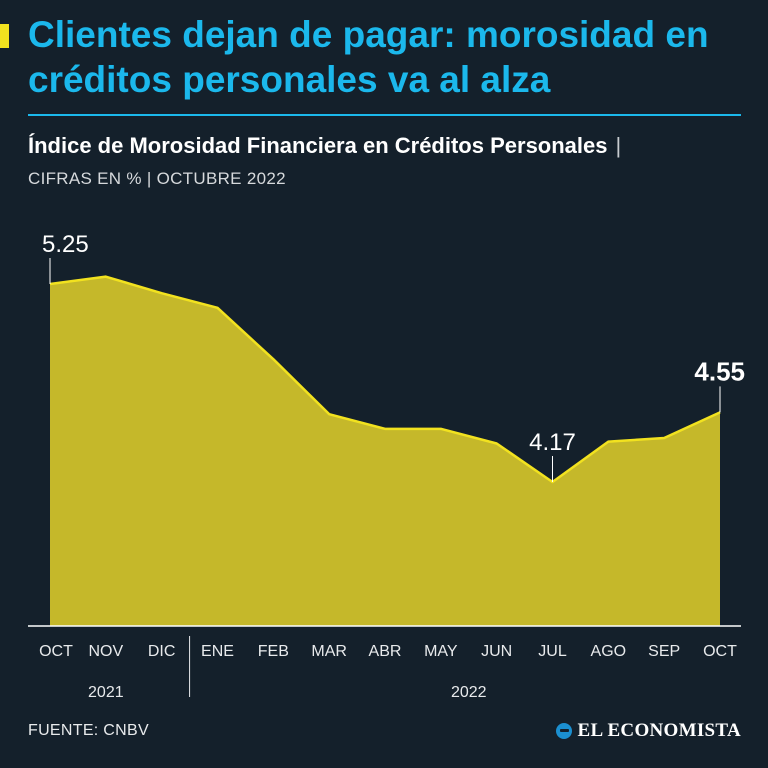  Describe the element at coordinates (664, 651) in the screenshot. I see `x-tick-label: SEP` at that location.